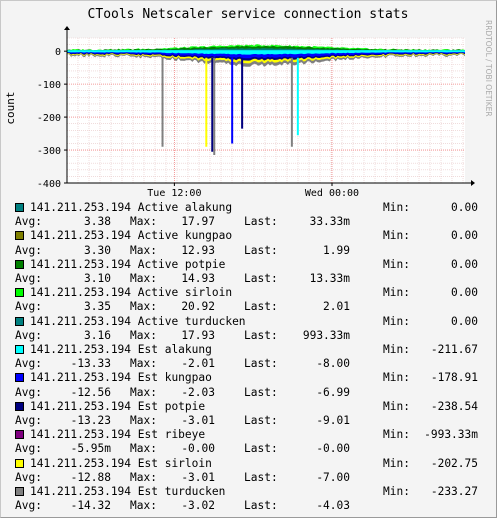 The image size is (497, 518). Describe the element at coordinates (90, 392) in the screenshot. I see `legend-avg-value: -12.56` at that location.